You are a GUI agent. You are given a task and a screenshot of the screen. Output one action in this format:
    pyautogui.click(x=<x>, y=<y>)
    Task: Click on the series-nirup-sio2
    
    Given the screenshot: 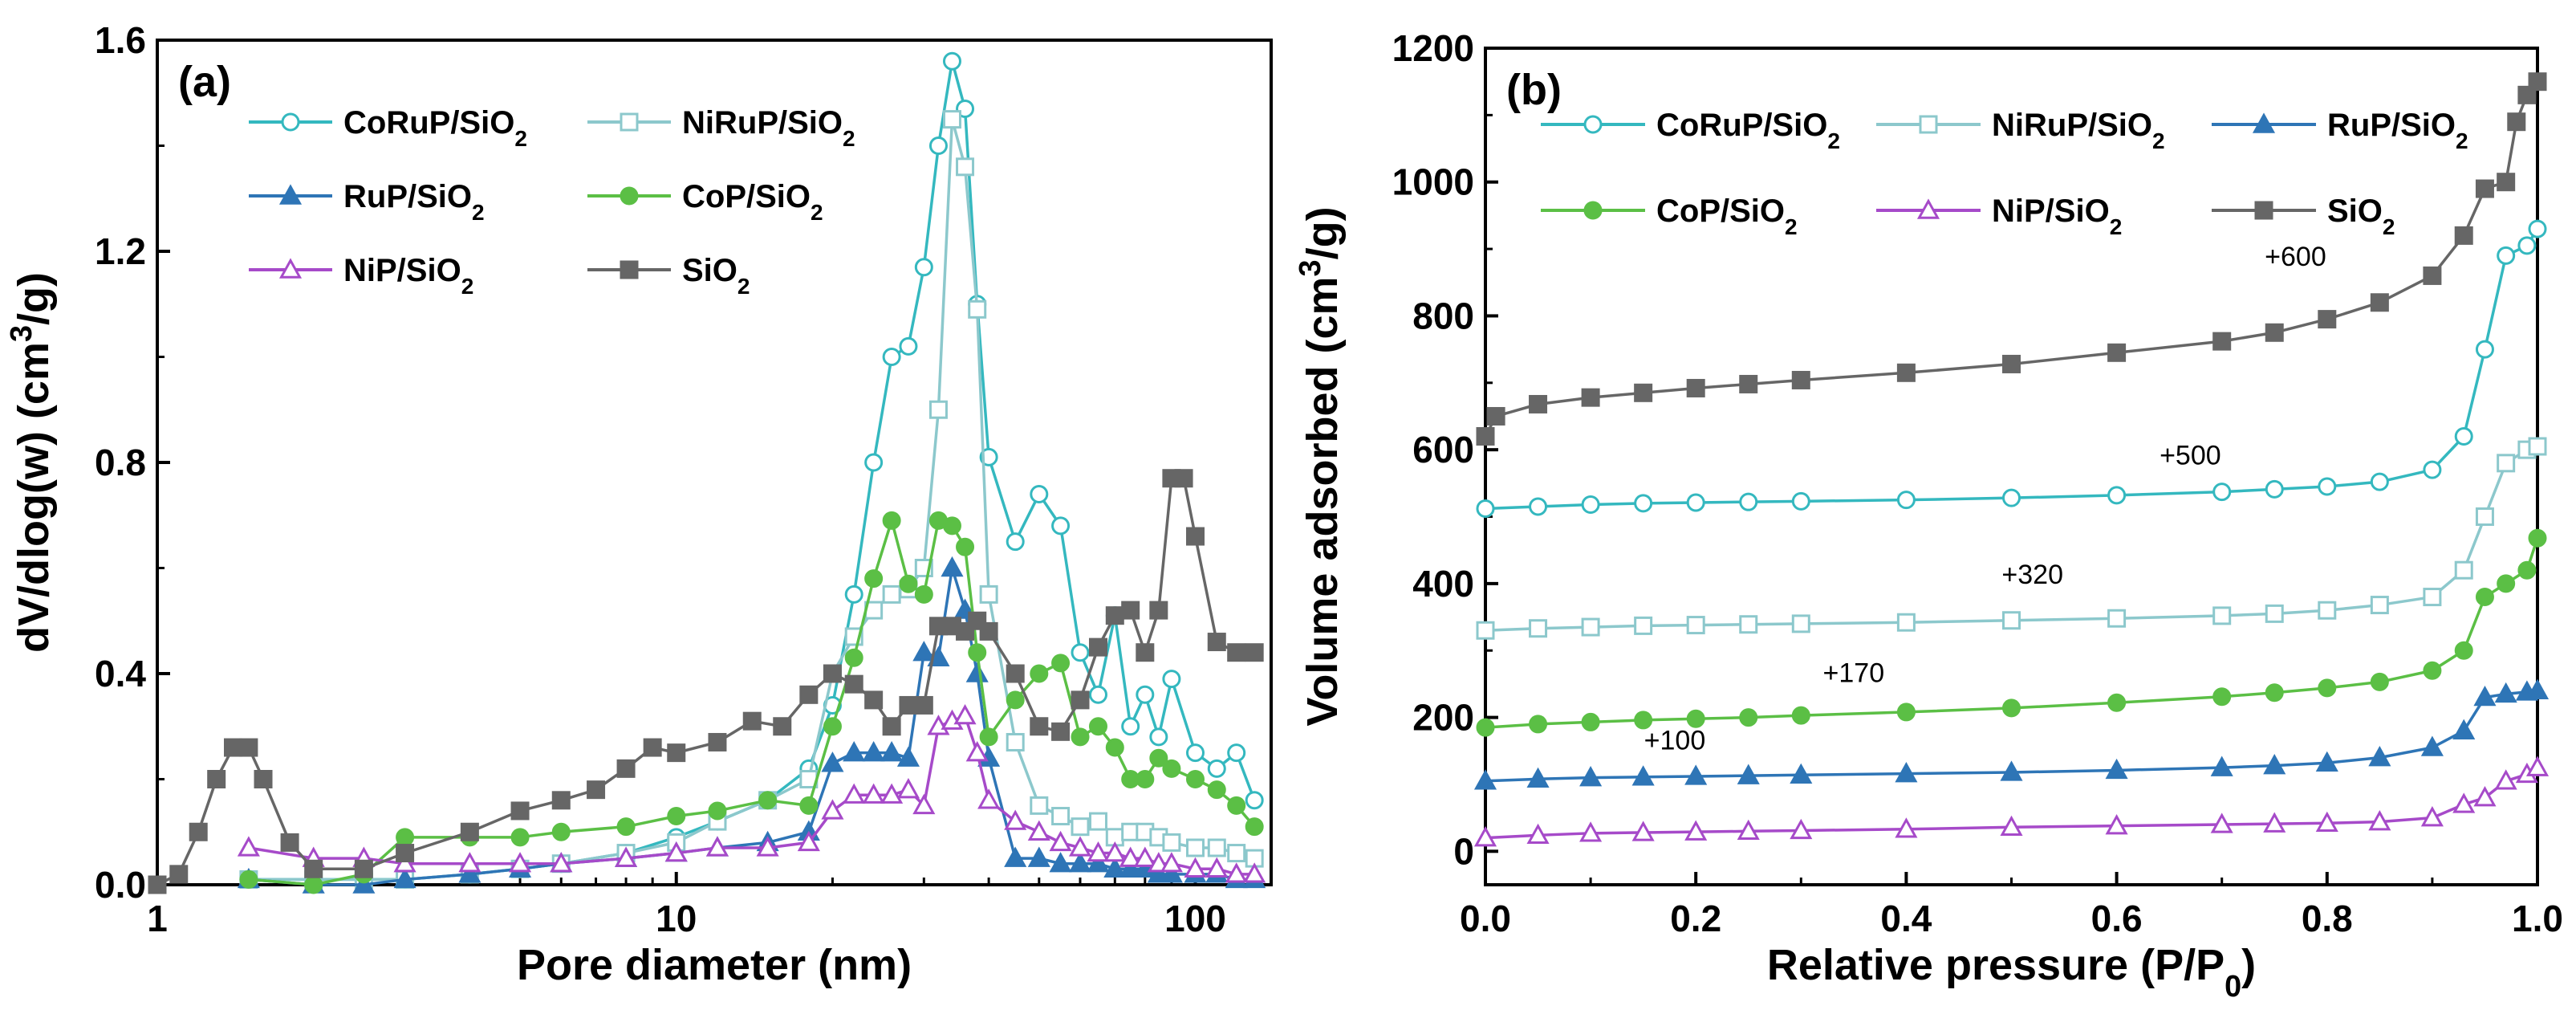 What is the action you would take?
    pyautogui.click(x=2011, y=538)
    